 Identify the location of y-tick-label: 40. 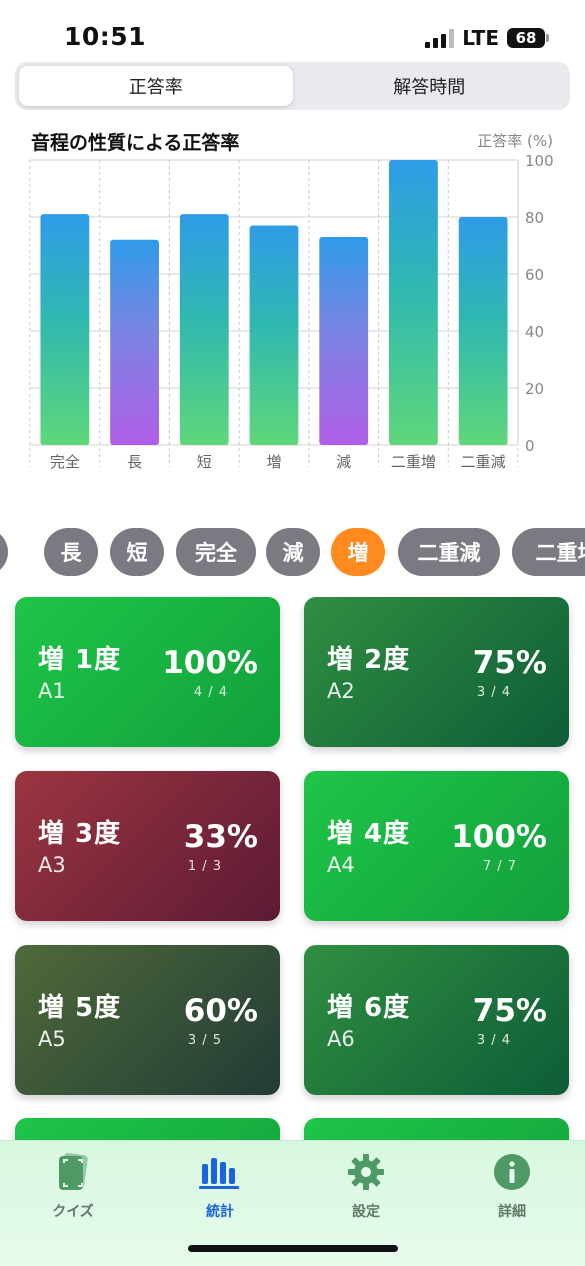
(534, 332).